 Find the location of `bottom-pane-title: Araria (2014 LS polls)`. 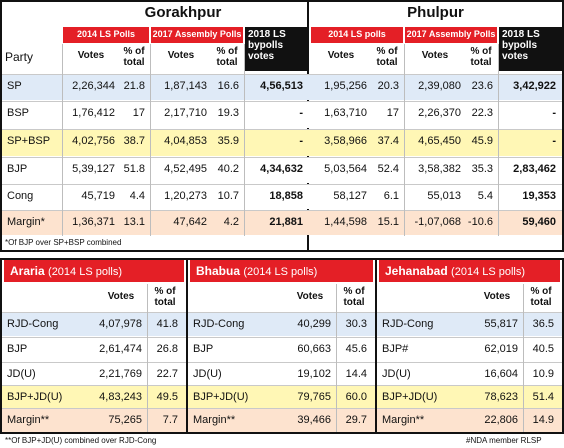

bottom-pane-title: Araria (2014 LS polls) is located at coordinates (94, 271).